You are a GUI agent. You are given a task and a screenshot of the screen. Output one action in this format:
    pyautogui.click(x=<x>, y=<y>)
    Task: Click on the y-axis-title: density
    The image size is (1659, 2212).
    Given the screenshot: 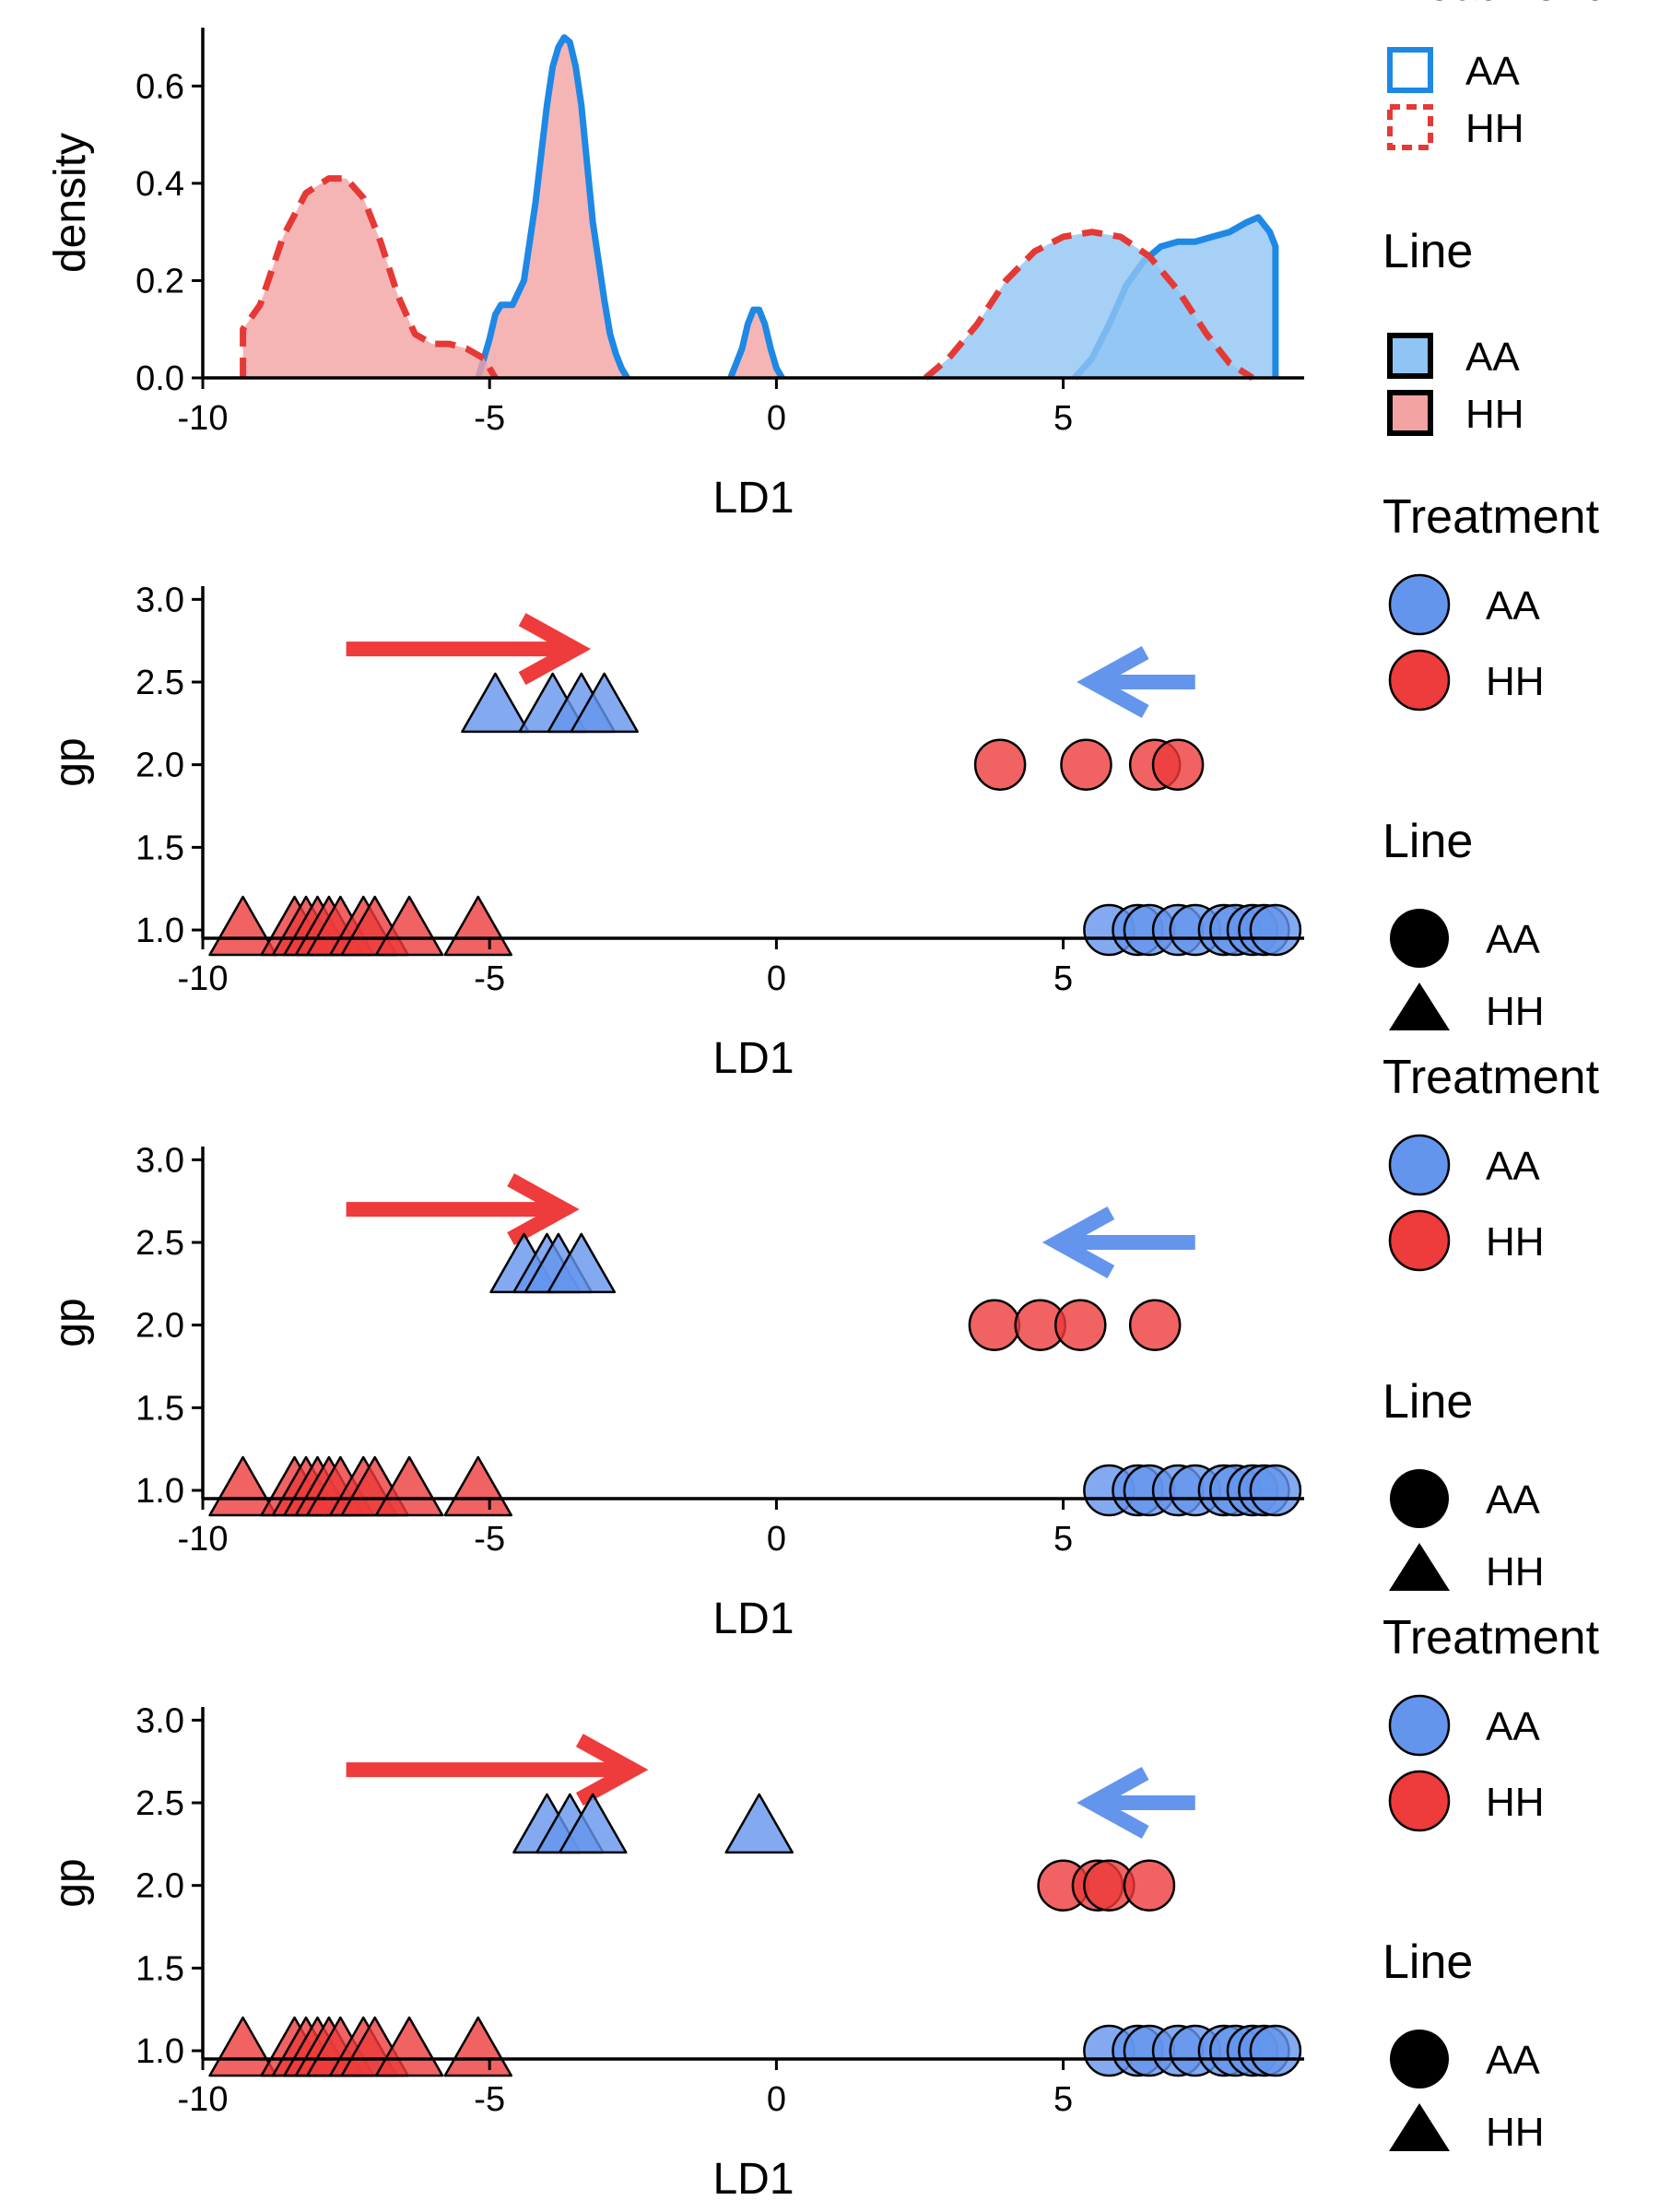 What is the action you would take?
    pyautogui.click(x=70, y=203)
    